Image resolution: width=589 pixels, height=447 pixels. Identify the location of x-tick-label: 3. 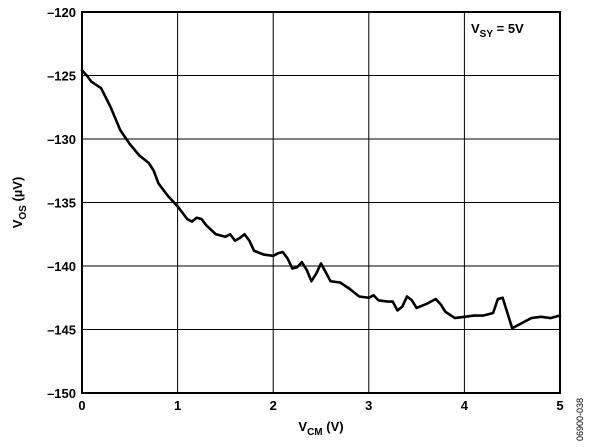
(368, 405).